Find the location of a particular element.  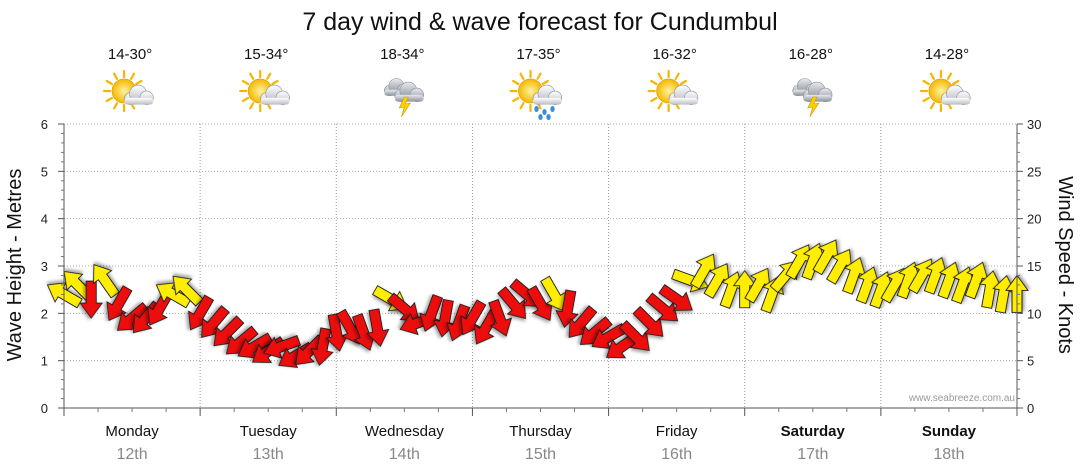

y-left-tick-label: 1 is located at coordinates (44, 361).